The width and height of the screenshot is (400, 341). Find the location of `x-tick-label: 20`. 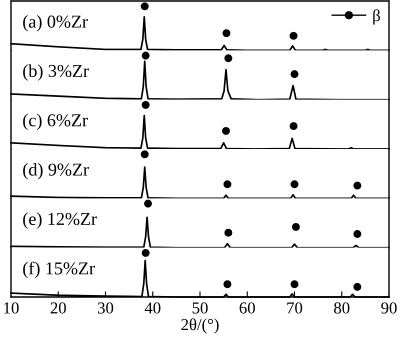

x-tick-label: 20 is located at coordinates (58, 308).